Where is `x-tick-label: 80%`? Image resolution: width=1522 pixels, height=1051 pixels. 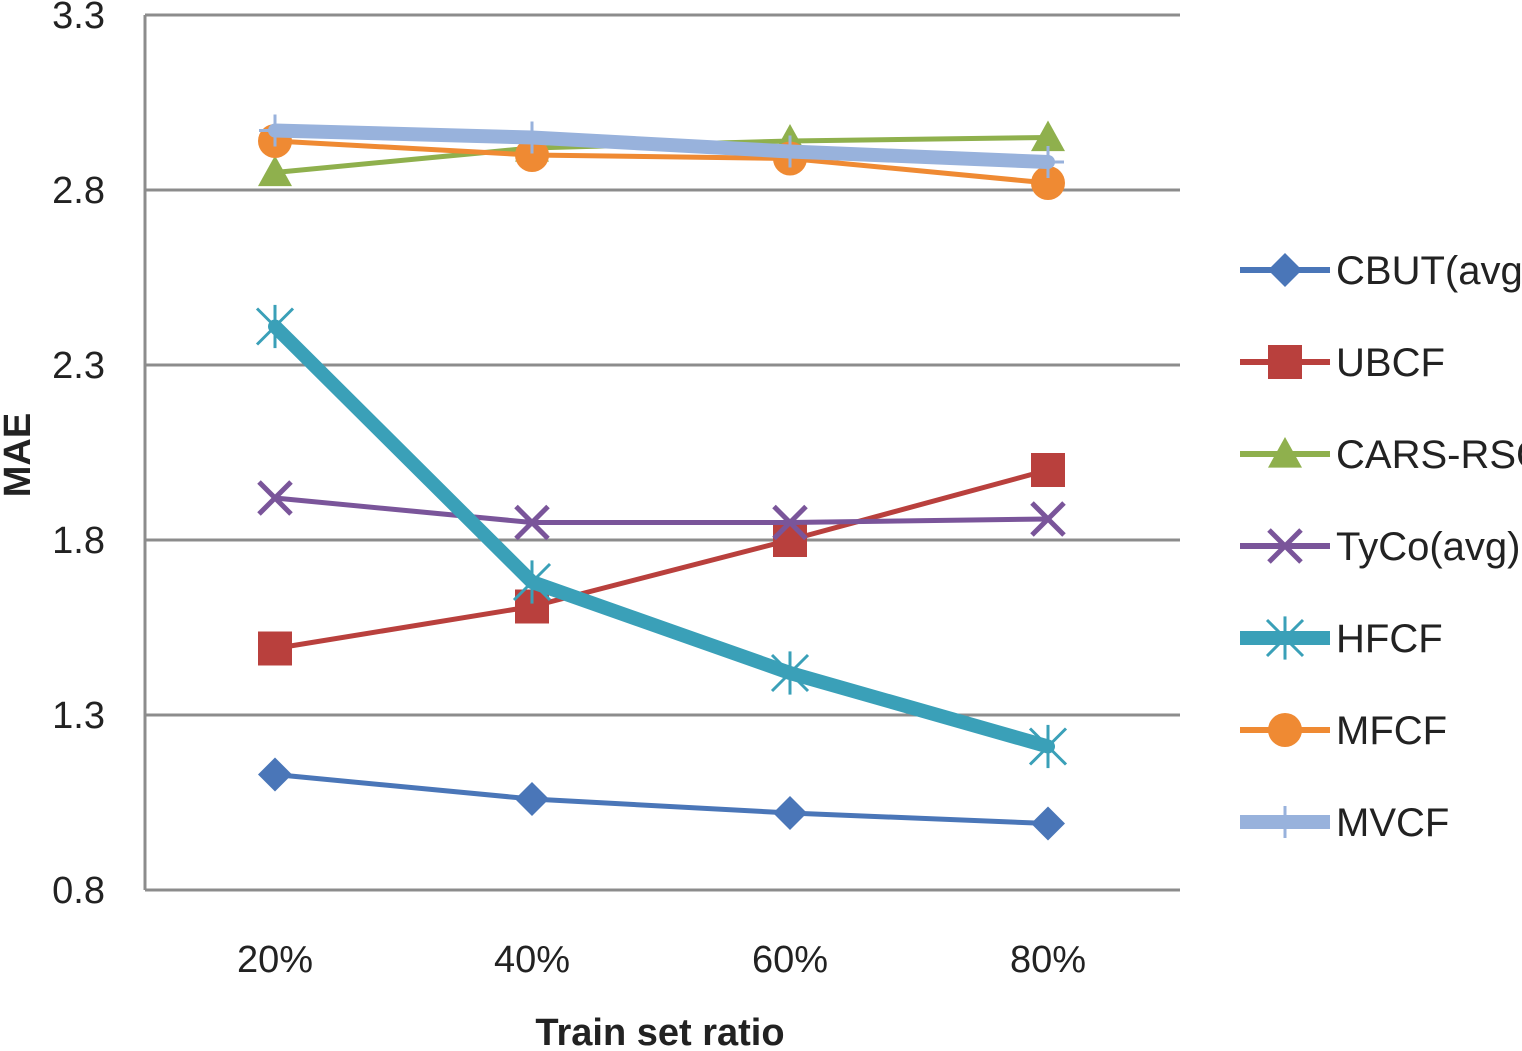
x-tick-label: 80% is located at coordinates (1048, 960).